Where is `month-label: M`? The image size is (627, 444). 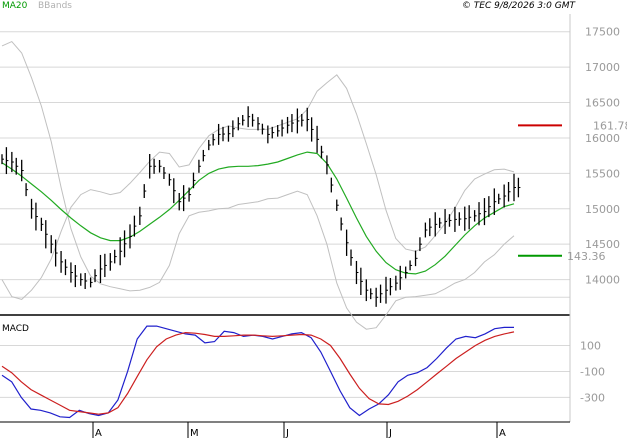 month-label: M is located at coordinates (194, 433).